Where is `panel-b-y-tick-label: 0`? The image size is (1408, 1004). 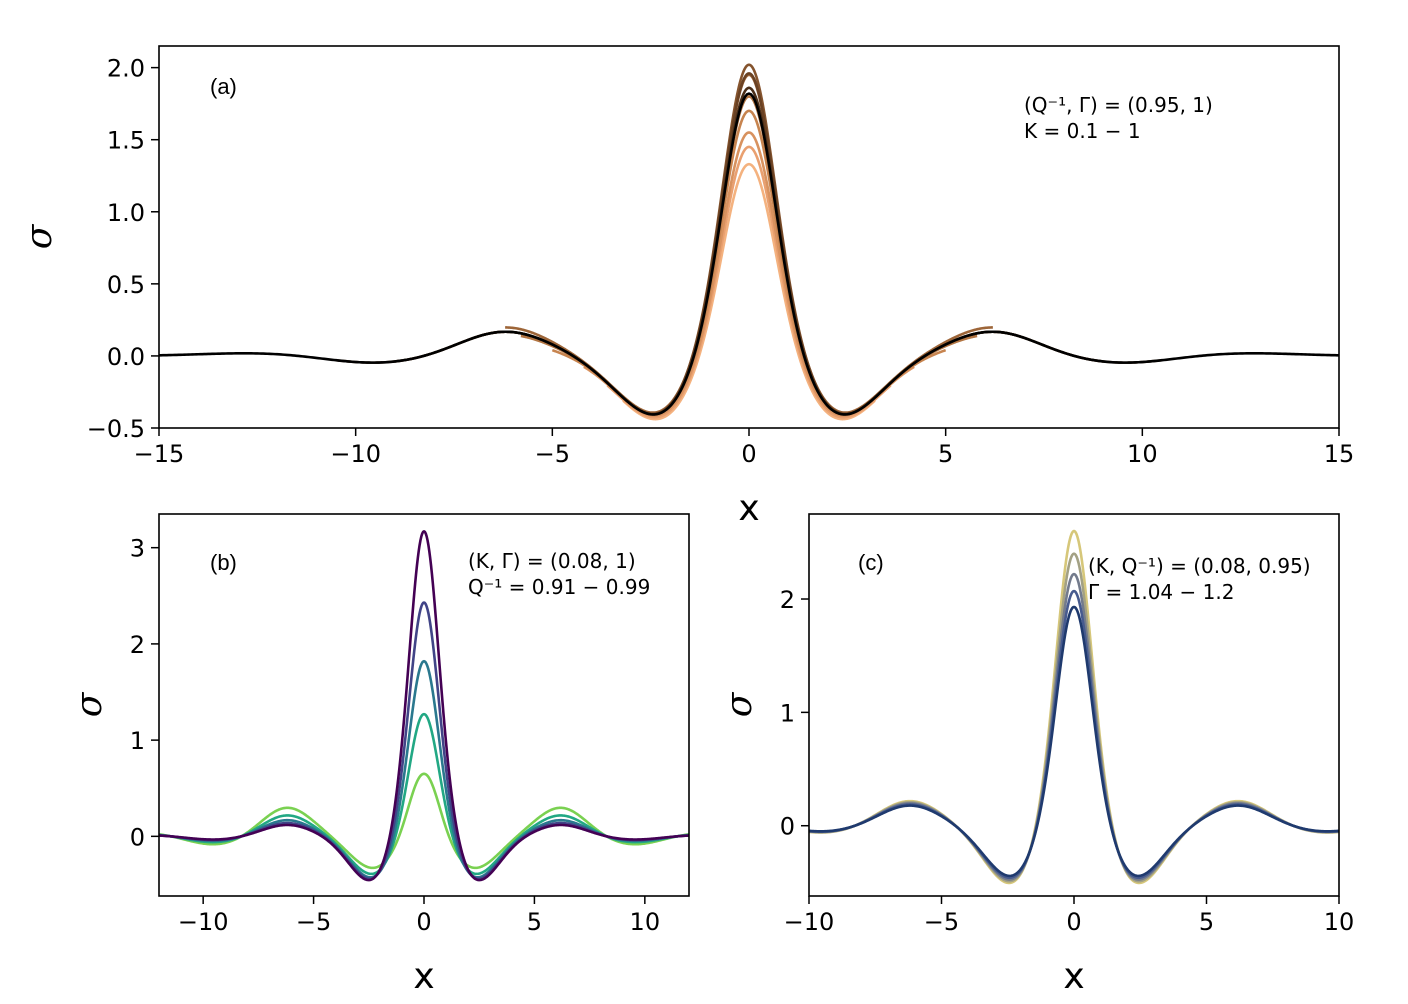
panel-b-y-tick-label: 0 is located at coordinates (137, 837).